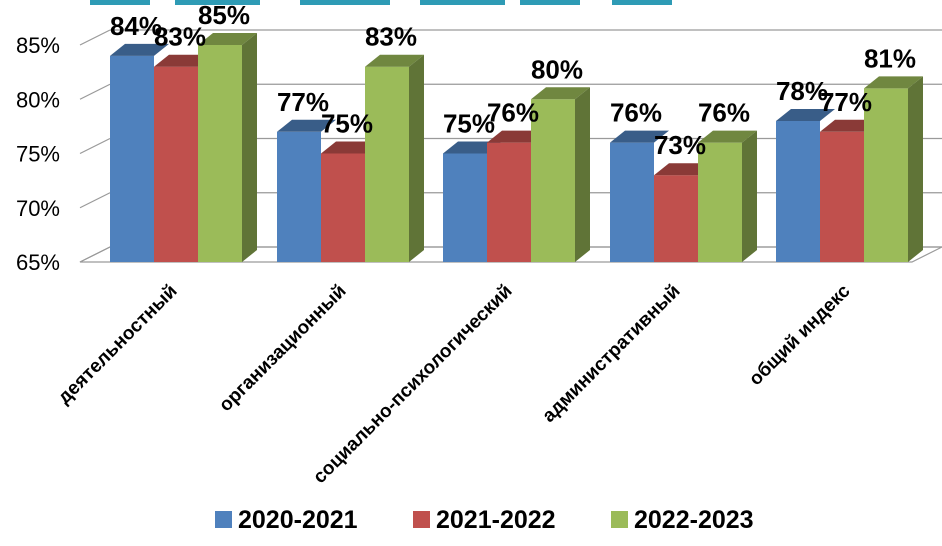 The height and width of the screenshot is (546, 942). I want to click on data-label: 85%, so click(224, 15).